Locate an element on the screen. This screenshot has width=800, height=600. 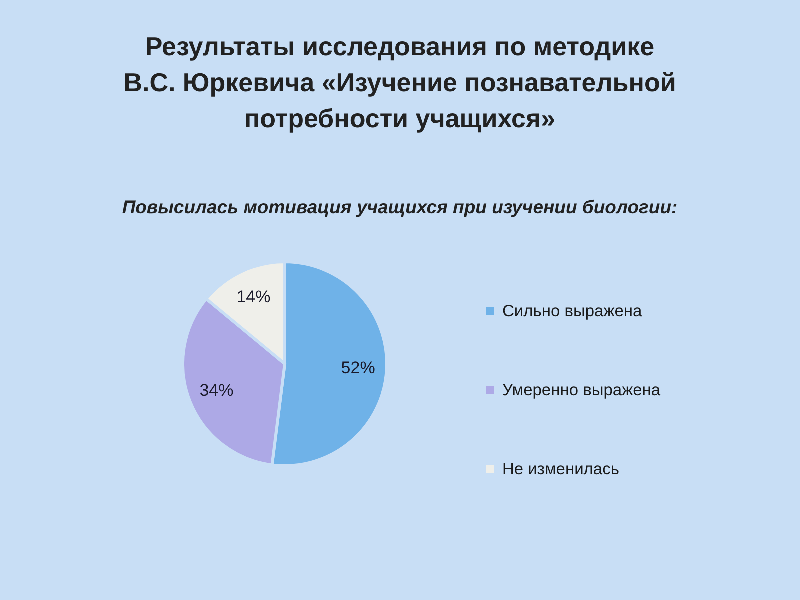
chart-title: Результаты исследования по методике В.С. Юркевича «Изучение познавательной потребности учащихся» is located at coordinates (400, 83).